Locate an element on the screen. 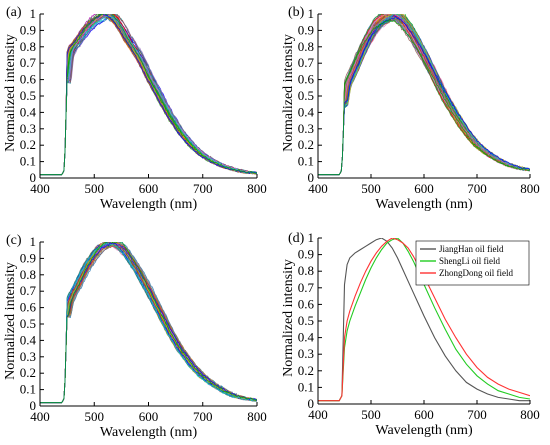 This screenshot has height=445, width=550. y-tick-label: 0.1 is located at coordinates (28, 389).